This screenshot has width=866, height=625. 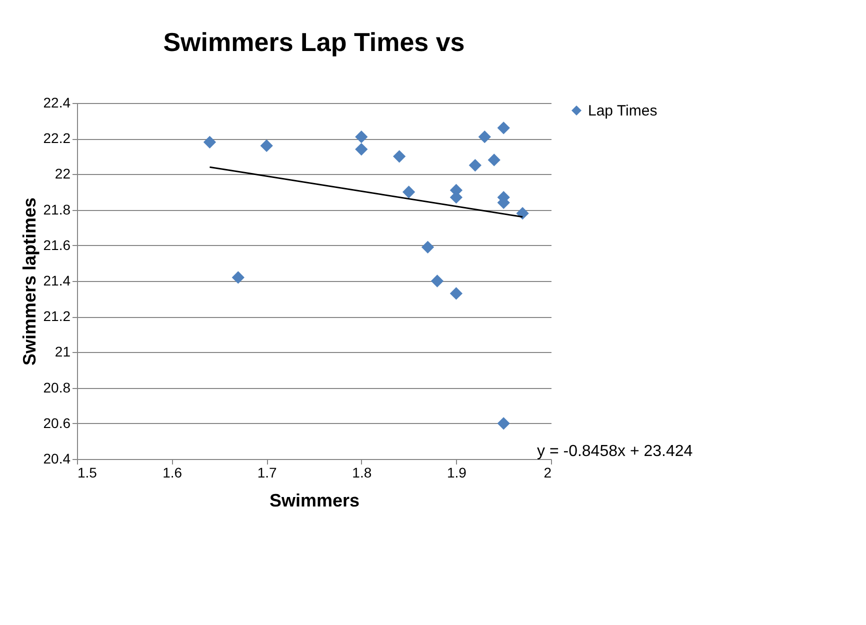 What do you see at coordinates (57, 102) in the screenshot?
I see `y-tick-label: 22.4` at bounding box center [57, 102].